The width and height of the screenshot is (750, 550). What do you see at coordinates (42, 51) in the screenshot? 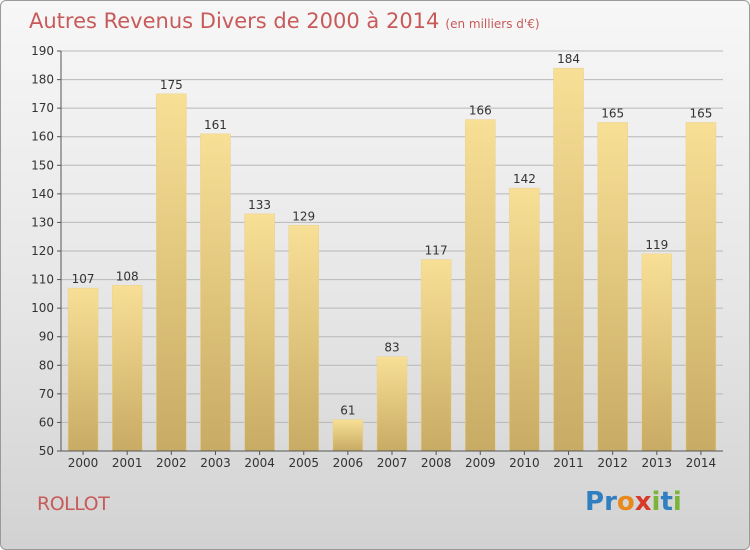
I see `y-tick-label: 190` at bounding box center [42, 51].